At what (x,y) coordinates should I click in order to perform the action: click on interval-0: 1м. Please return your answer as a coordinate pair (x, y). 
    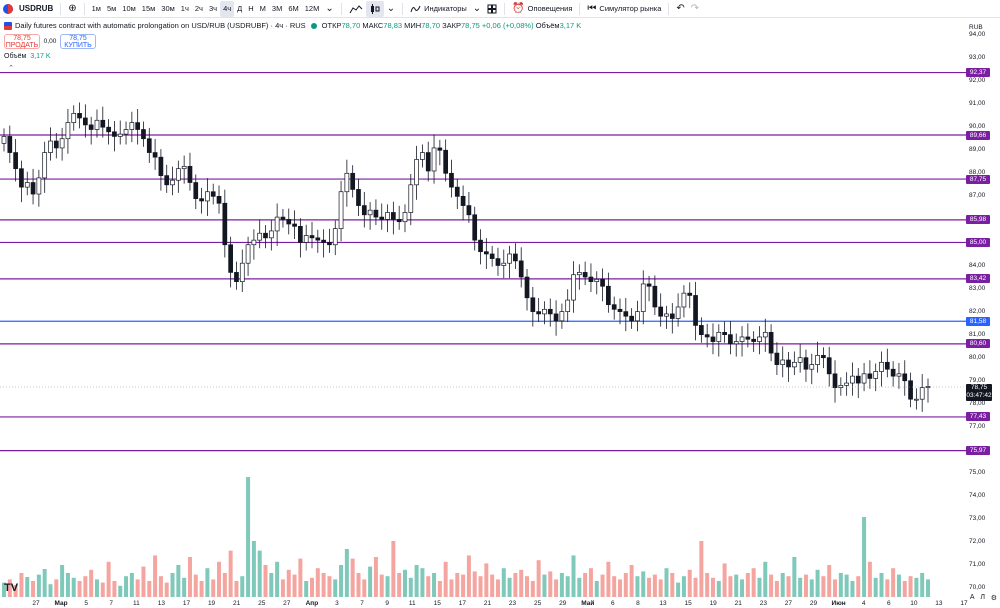
    Looking at the image, I should click on (96, 8).